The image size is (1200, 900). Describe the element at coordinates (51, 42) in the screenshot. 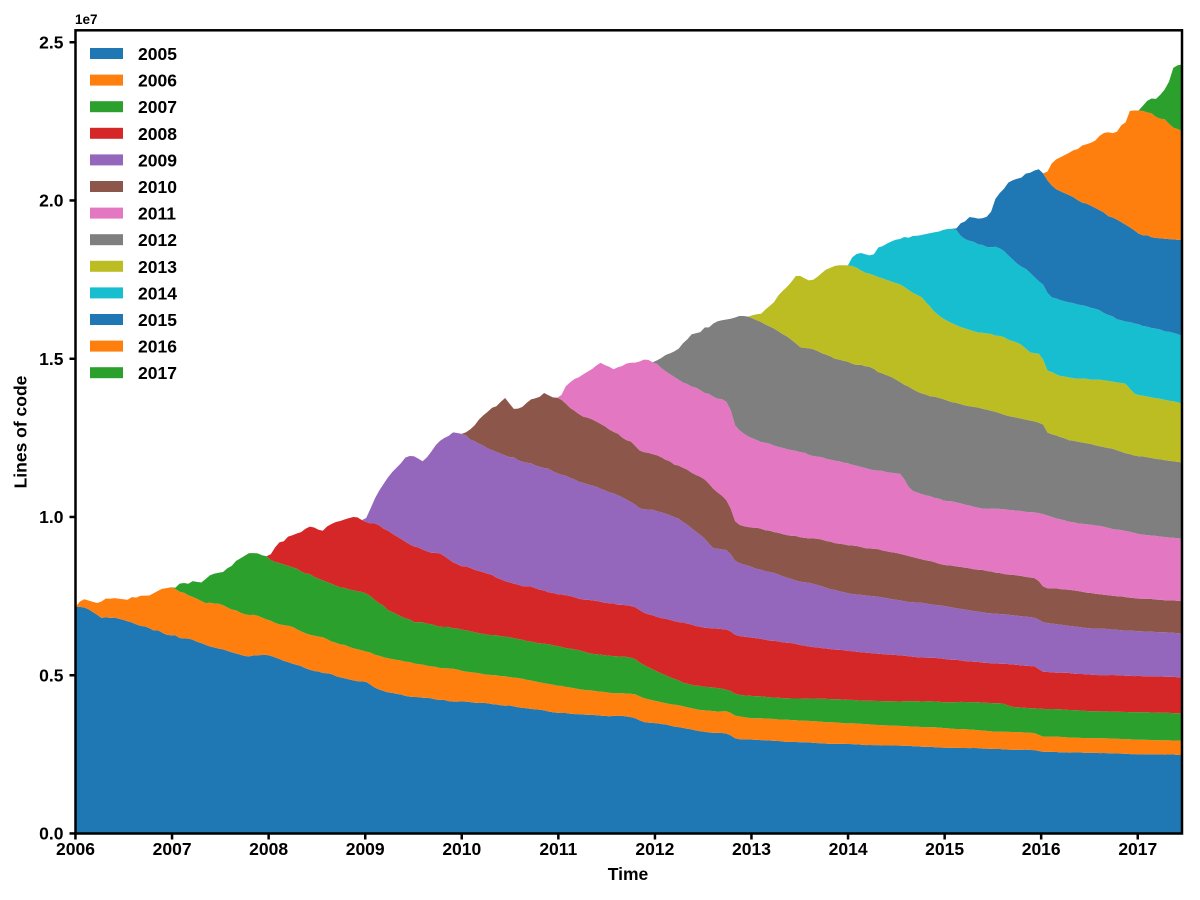

I see `svg-text: 2.5` at that location.